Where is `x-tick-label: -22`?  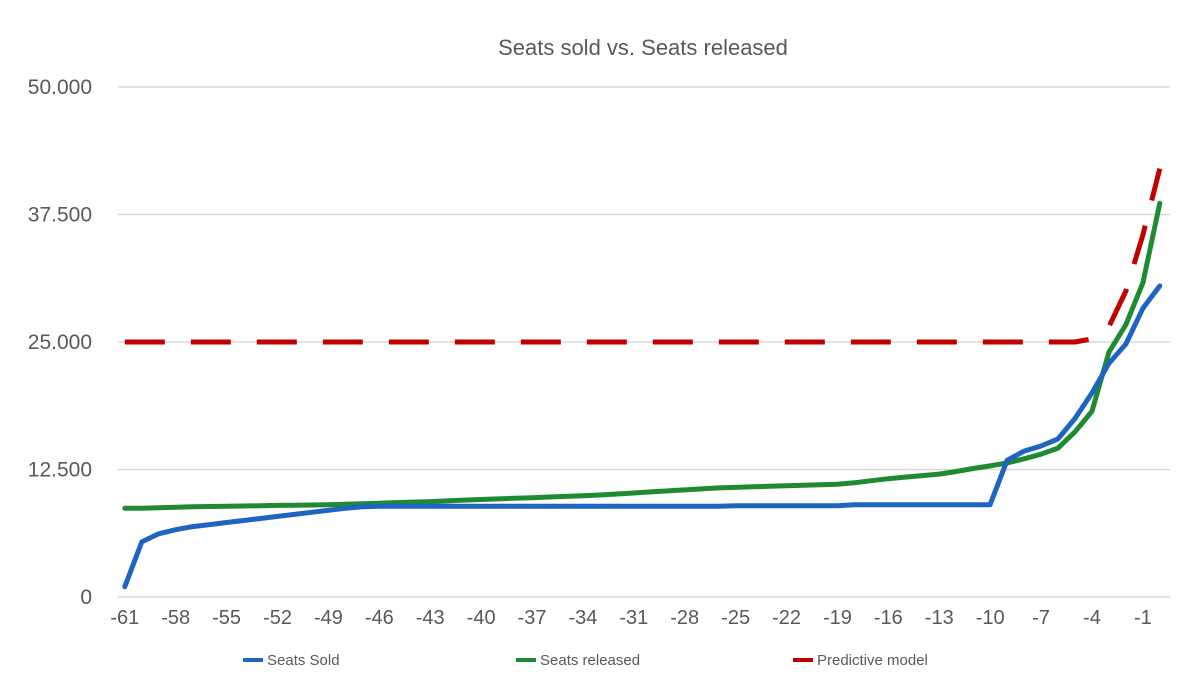
x-tick-label: -22 is located at coordinates (786, 618).